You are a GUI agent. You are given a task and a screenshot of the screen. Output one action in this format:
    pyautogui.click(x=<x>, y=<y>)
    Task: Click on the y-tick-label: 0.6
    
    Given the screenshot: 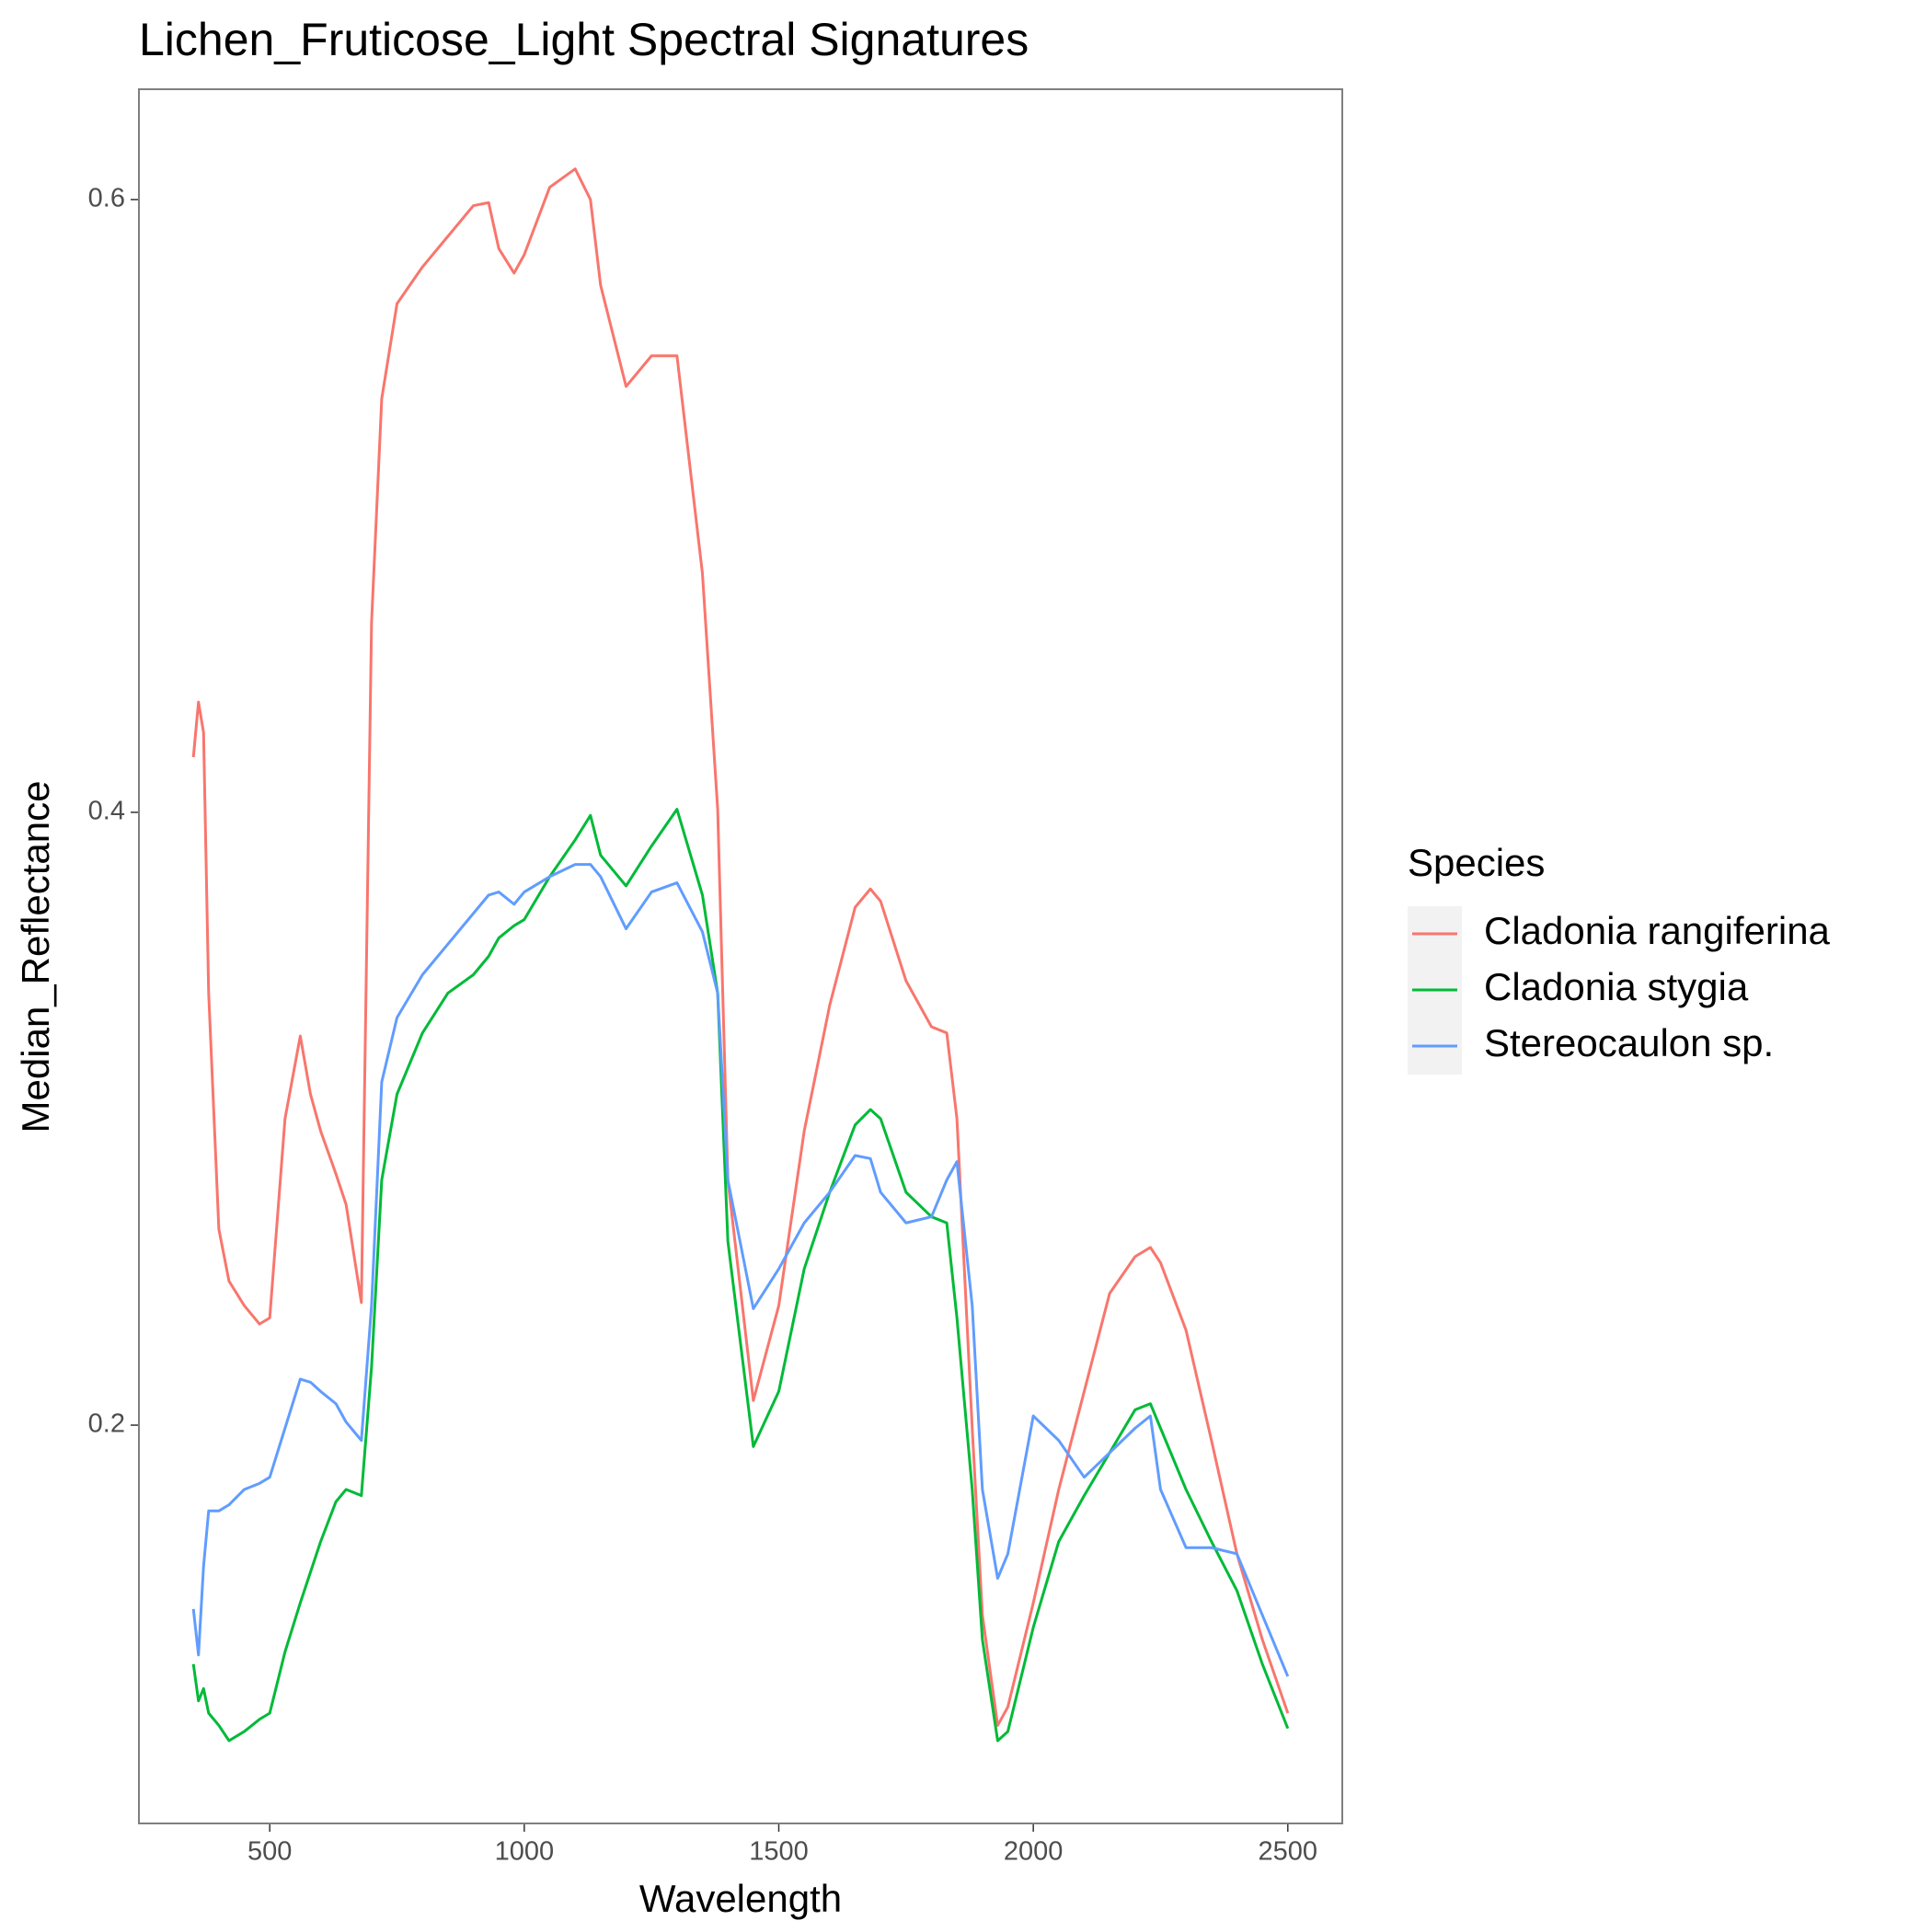 What is the action you would take?
    pyautogui.click(x=106, y=198)
    